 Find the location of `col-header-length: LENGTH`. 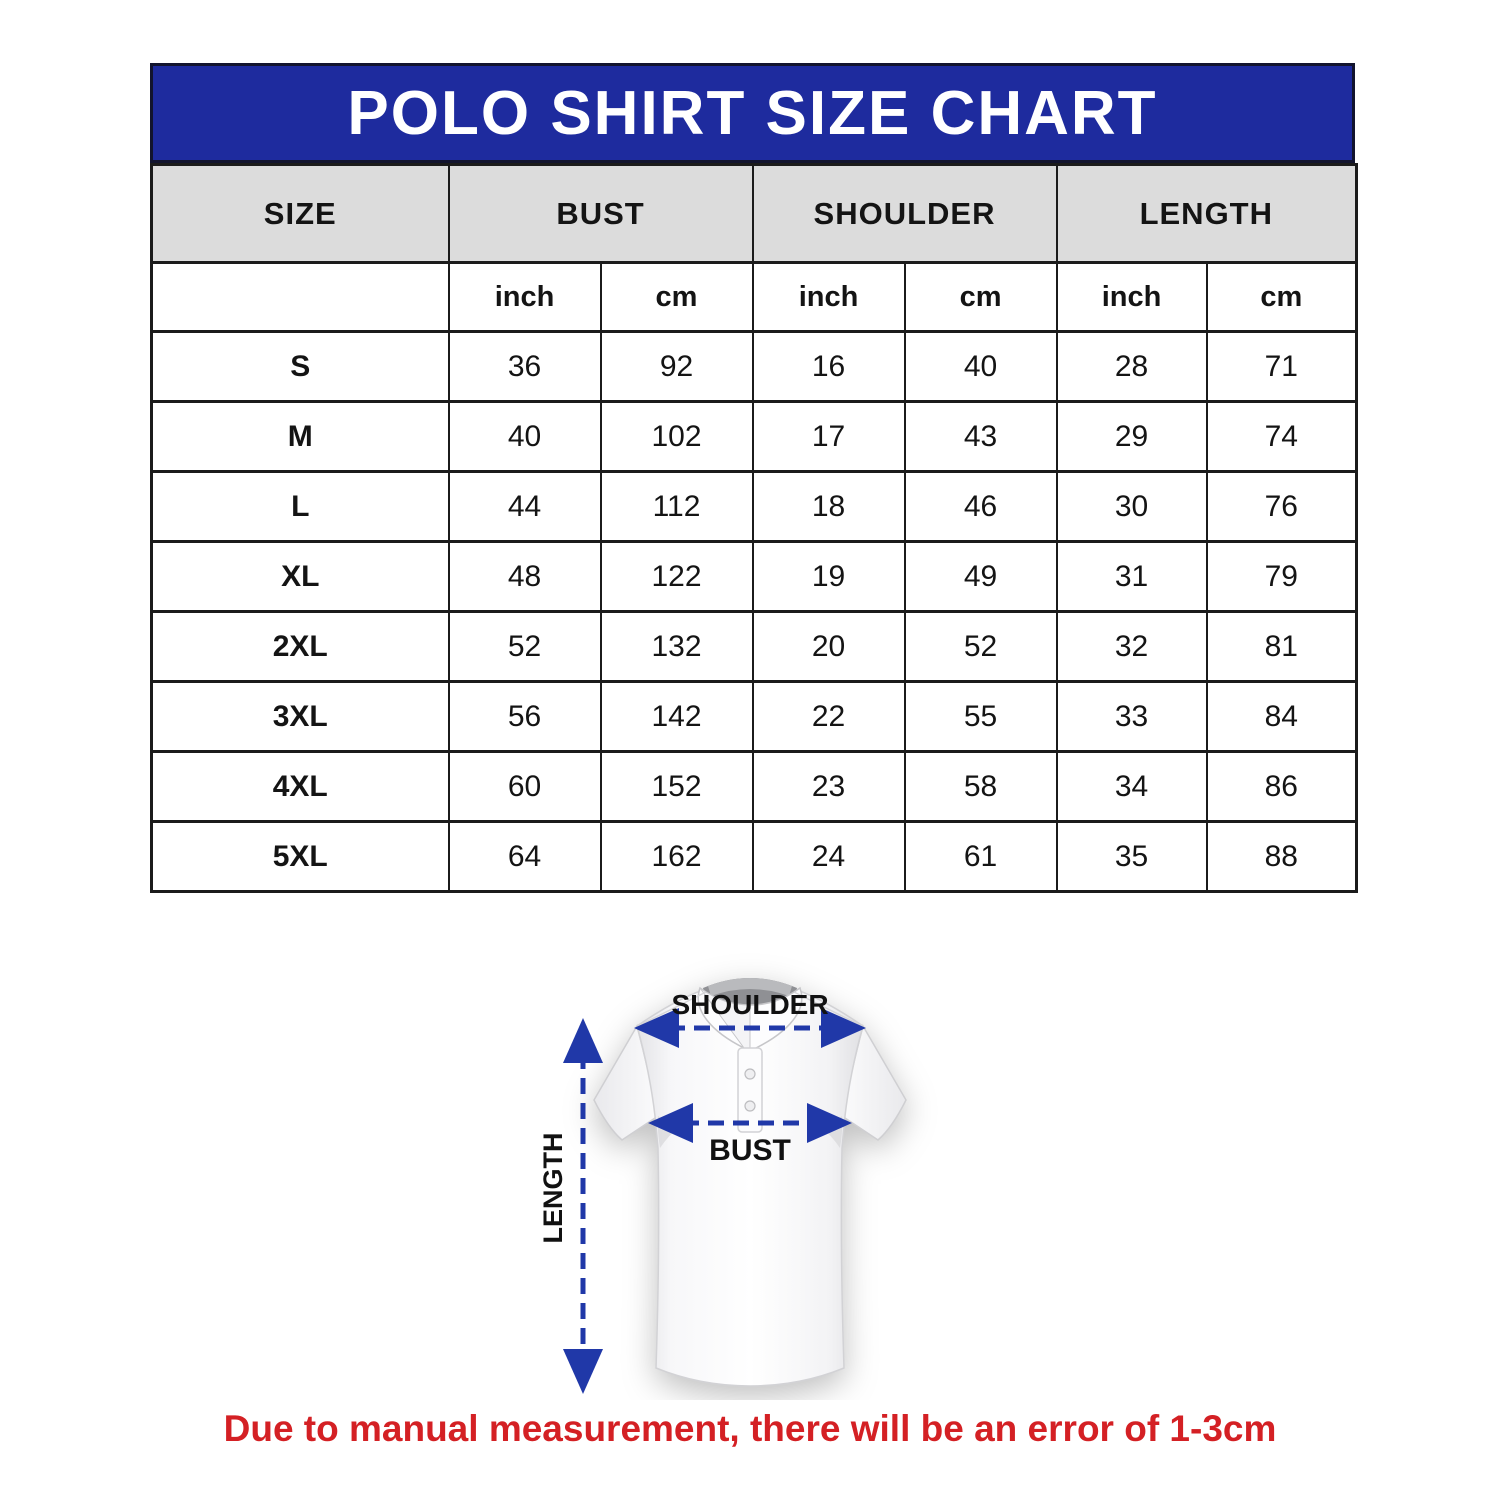

col-header-length: LENGTH is located at coordinates (1206, 213).